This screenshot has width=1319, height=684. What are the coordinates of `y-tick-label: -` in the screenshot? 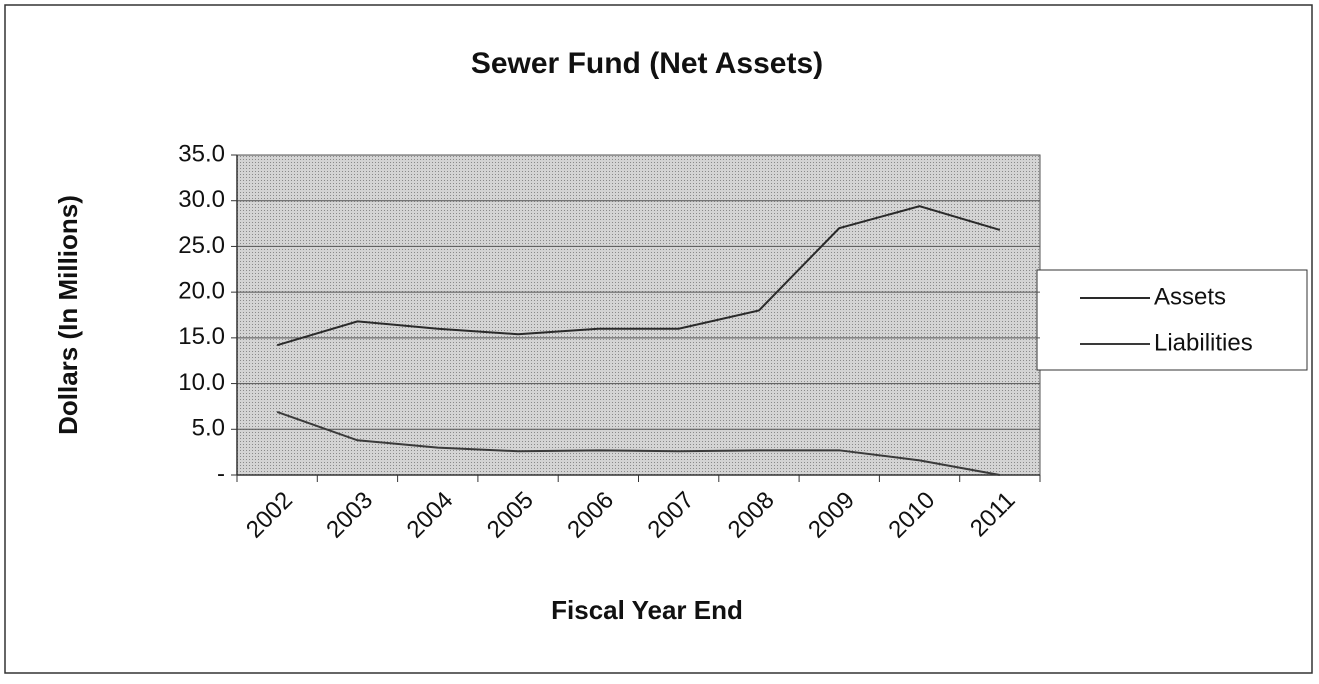 It's located at (221, 473).